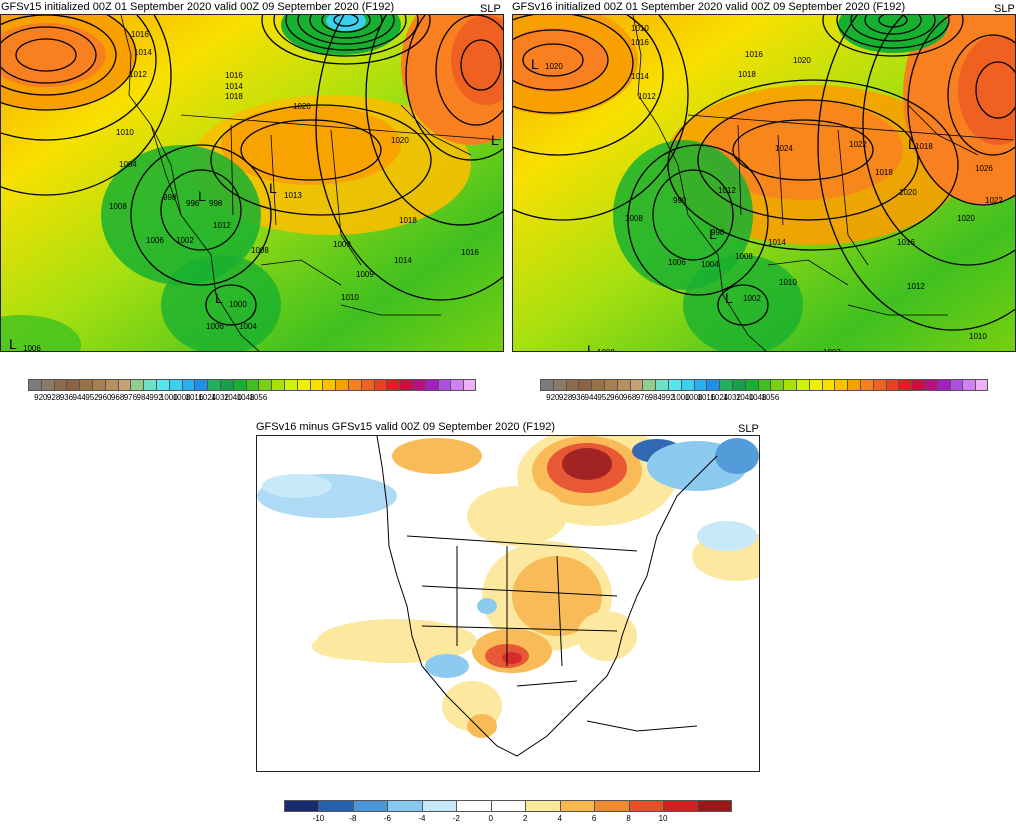  I want to click on right-contour-label: 1006, so click(677, 262).